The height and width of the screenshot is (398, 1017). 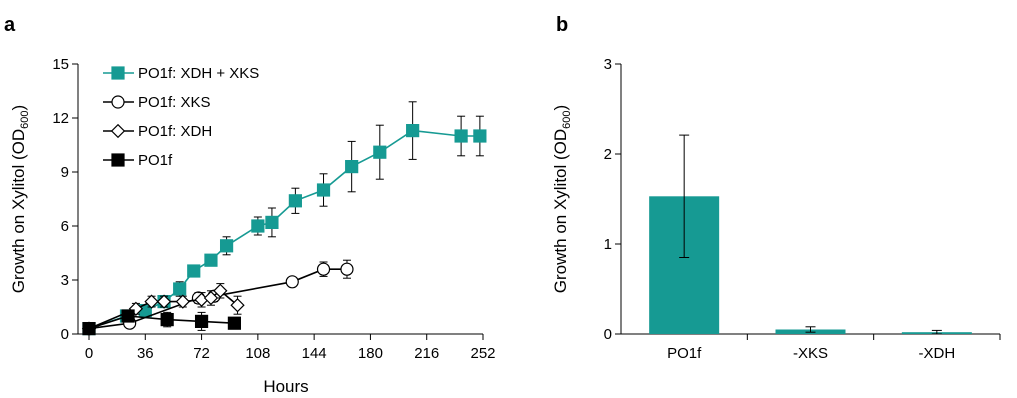 What do you see at coordinates (608, 154) in the screenshot?
I see `panel-b-y-tick-label: 2` at bounding box center [608, 154].